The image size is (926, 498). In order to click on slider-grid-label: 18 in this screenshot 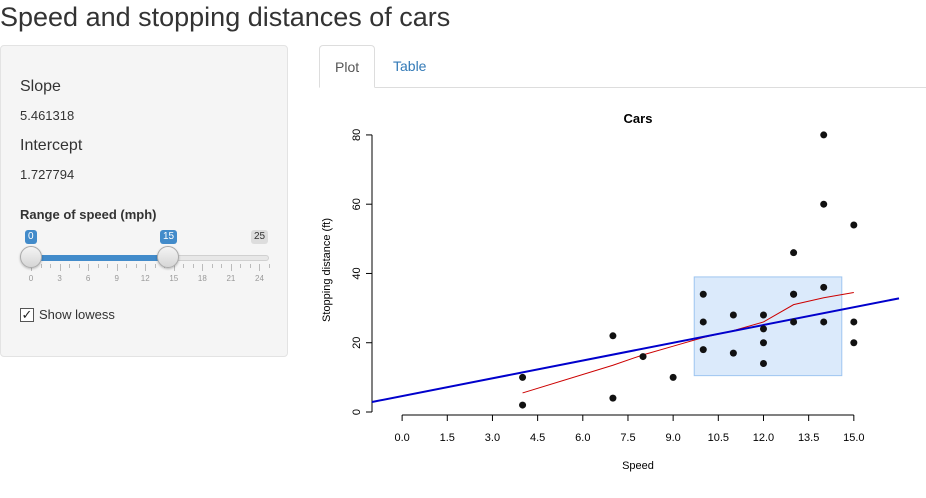, I will do `click(202, 278)`.